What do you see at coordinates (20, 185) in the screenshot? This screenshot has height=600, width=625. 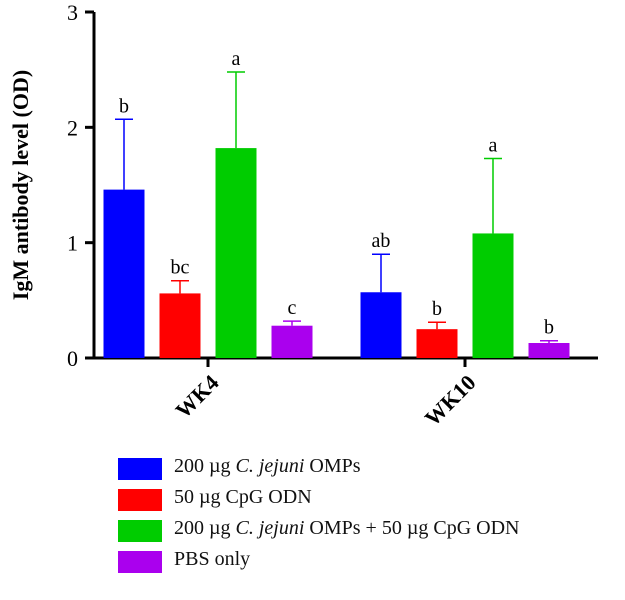 I see `y-axis-label: IgM antibody level (OD)` at bounding box center [20, 185].